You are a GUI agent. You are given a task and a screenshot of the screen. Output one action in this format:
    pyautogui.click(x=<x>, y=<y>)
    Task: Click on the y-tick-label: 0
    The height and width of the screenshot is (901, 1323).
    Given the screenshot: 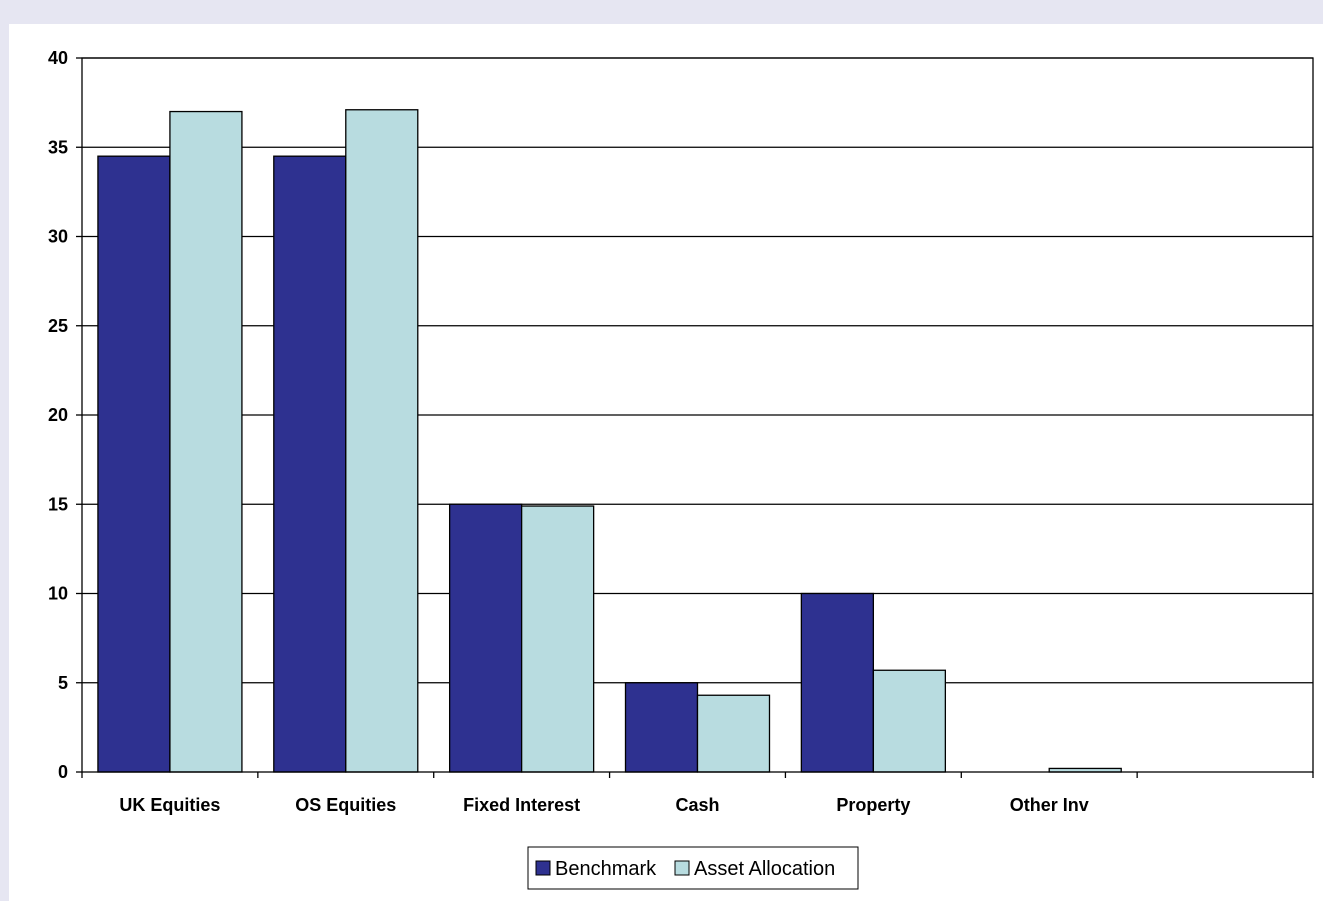 What is the action you would take?
    pyautogui.click(x=63, y=772)
    